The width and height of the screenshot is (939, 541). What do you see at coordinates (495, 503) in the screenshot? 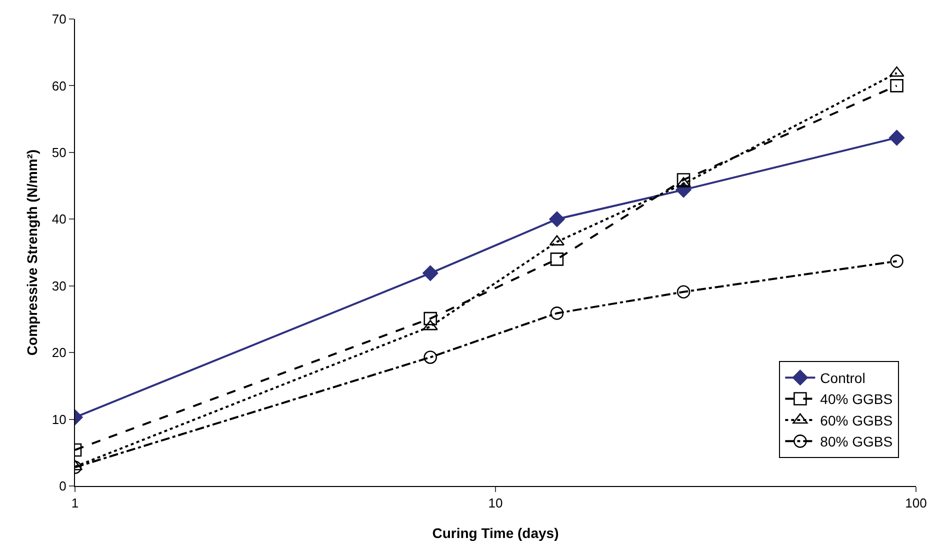
I see `x-tick-label: 10` at bounding box center [495, 503].